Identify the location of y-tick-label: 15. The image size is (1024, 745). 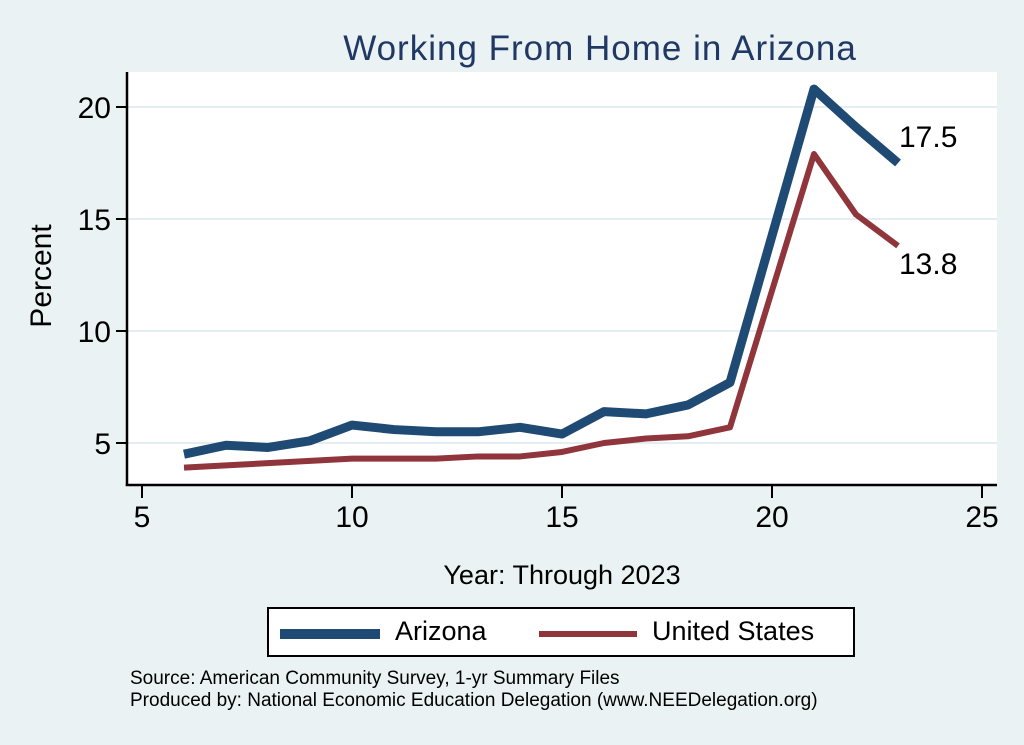
(94, 220).